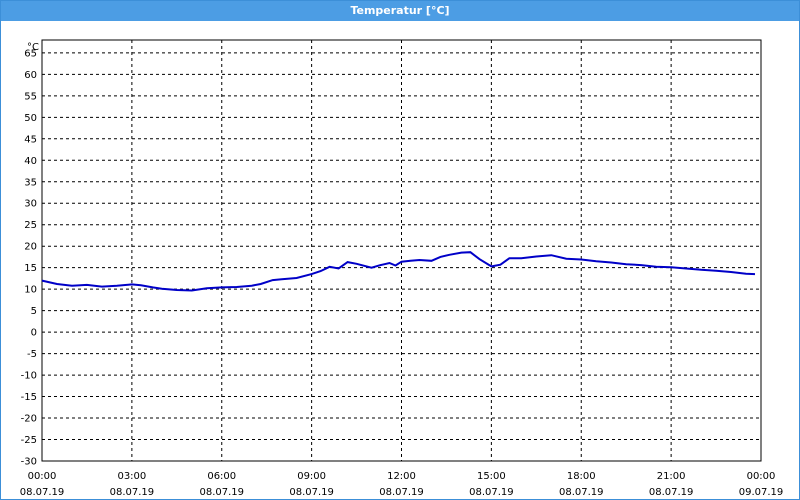 The image size is (800, 500). What do you see at coordinates (30, 161) in the screenshot?
I see `y-tick-label: 40` at bounding box center [30, 161].